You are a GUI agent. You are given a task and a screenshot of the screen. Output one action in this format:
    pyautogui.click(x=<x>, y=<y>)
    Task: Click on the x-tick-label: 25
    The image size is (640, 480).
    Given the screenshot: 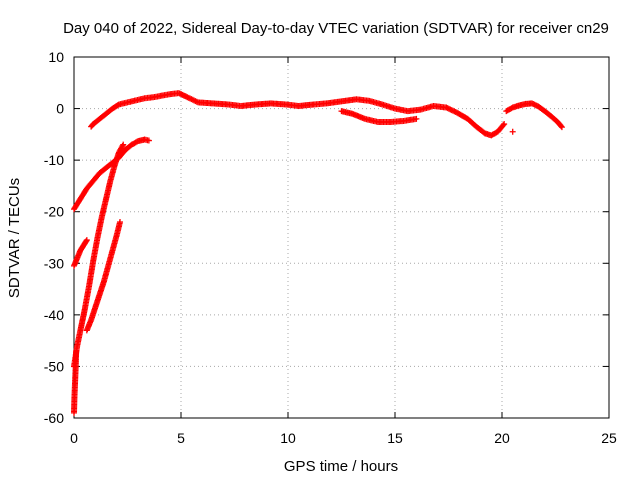 What is the action you would take?
    pyautogui.click(x=609, y=438)
    